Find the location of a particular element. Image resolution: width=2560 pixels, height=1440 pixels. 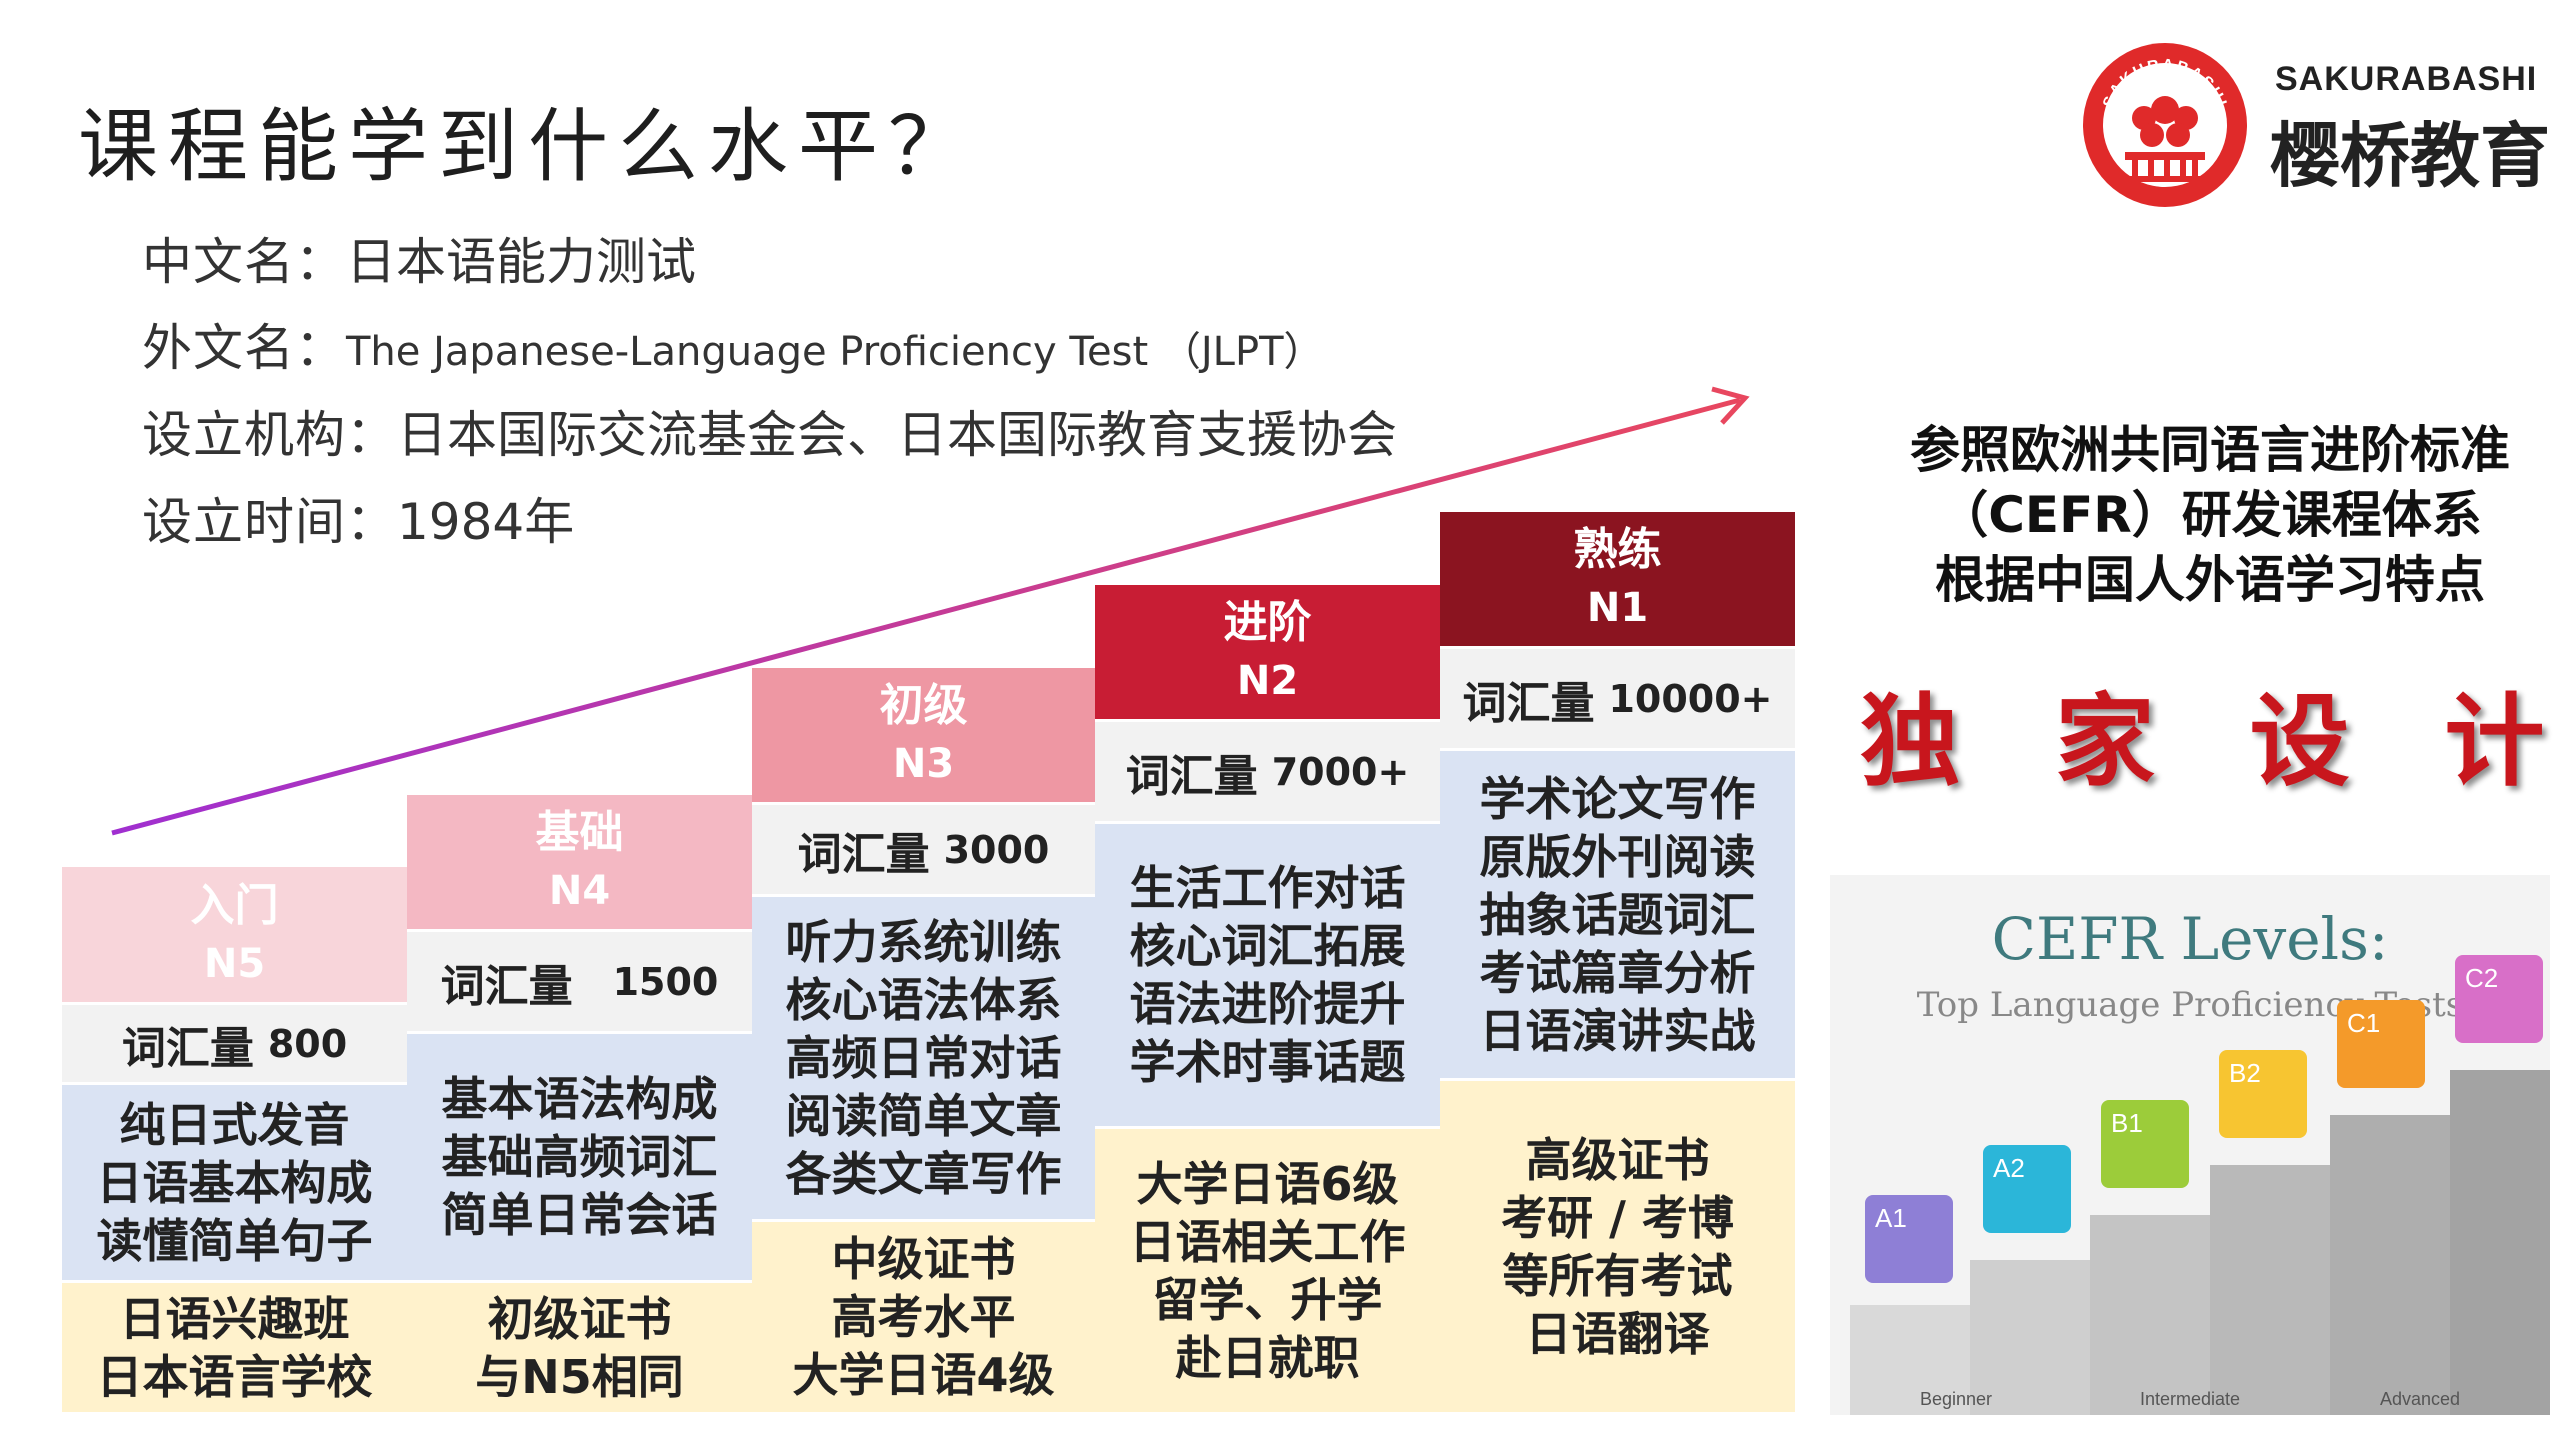

vocab-row: 词汇量 10000+ is located at coordinates (1617, 700).